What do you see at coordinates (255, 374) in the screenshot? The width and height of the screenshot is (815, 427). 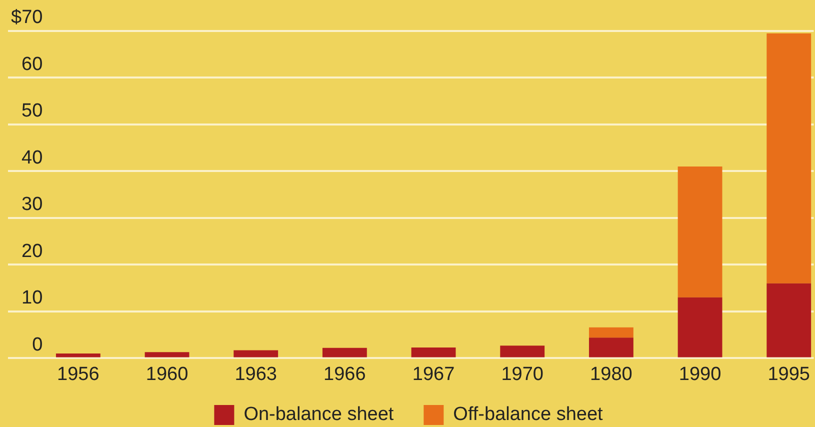 I see `x-tick-label: 1963` at bounding box center [255, 374].